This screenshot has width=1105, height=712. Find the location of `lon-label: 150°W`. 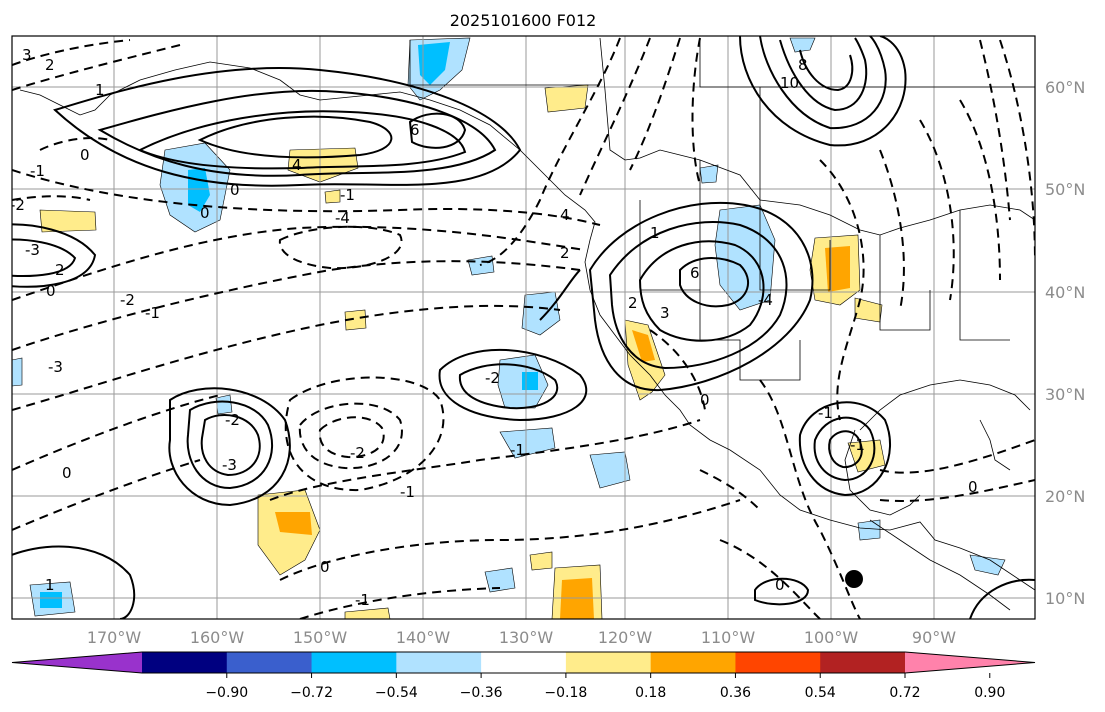

lon-label: 150°W is located at coordinates (320, 637).